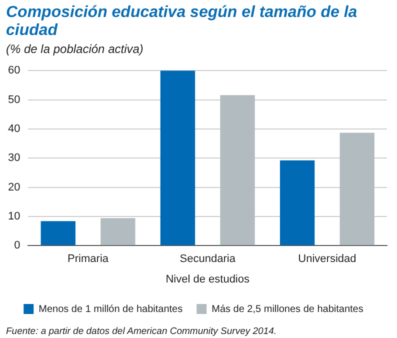  I want to click on y-tick-label: 10, so click(14, 216).